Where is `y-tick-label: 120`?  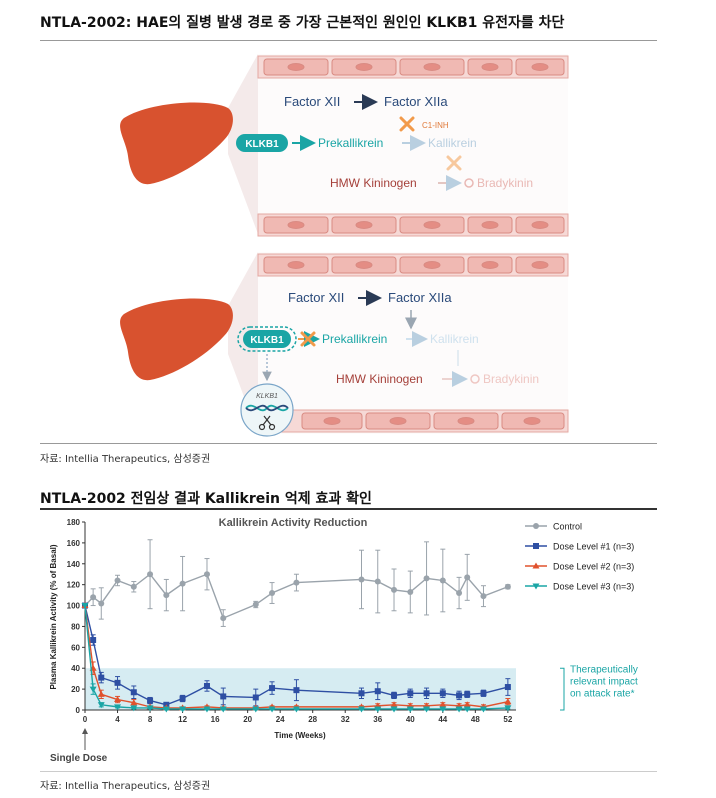
y-tick-label: 120 is located at coordinates (74, 585).